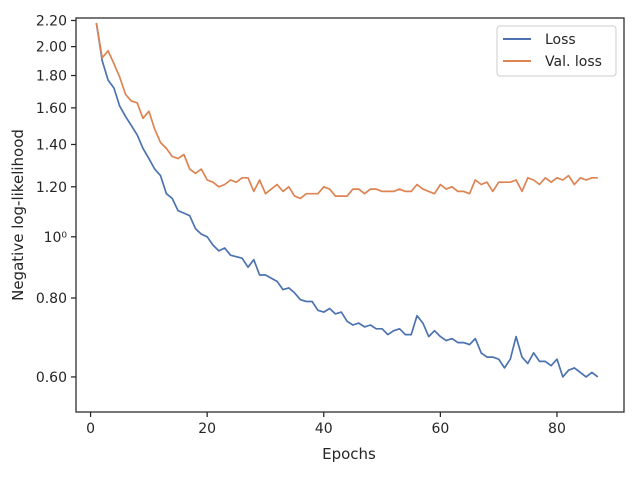 The image size is (640, 480). I want to click on y-axis-ticks: 0.60 0.80 10⁰ 1.20 1.40 1.60 1.80 2.00 2.20, so click(56, 199).